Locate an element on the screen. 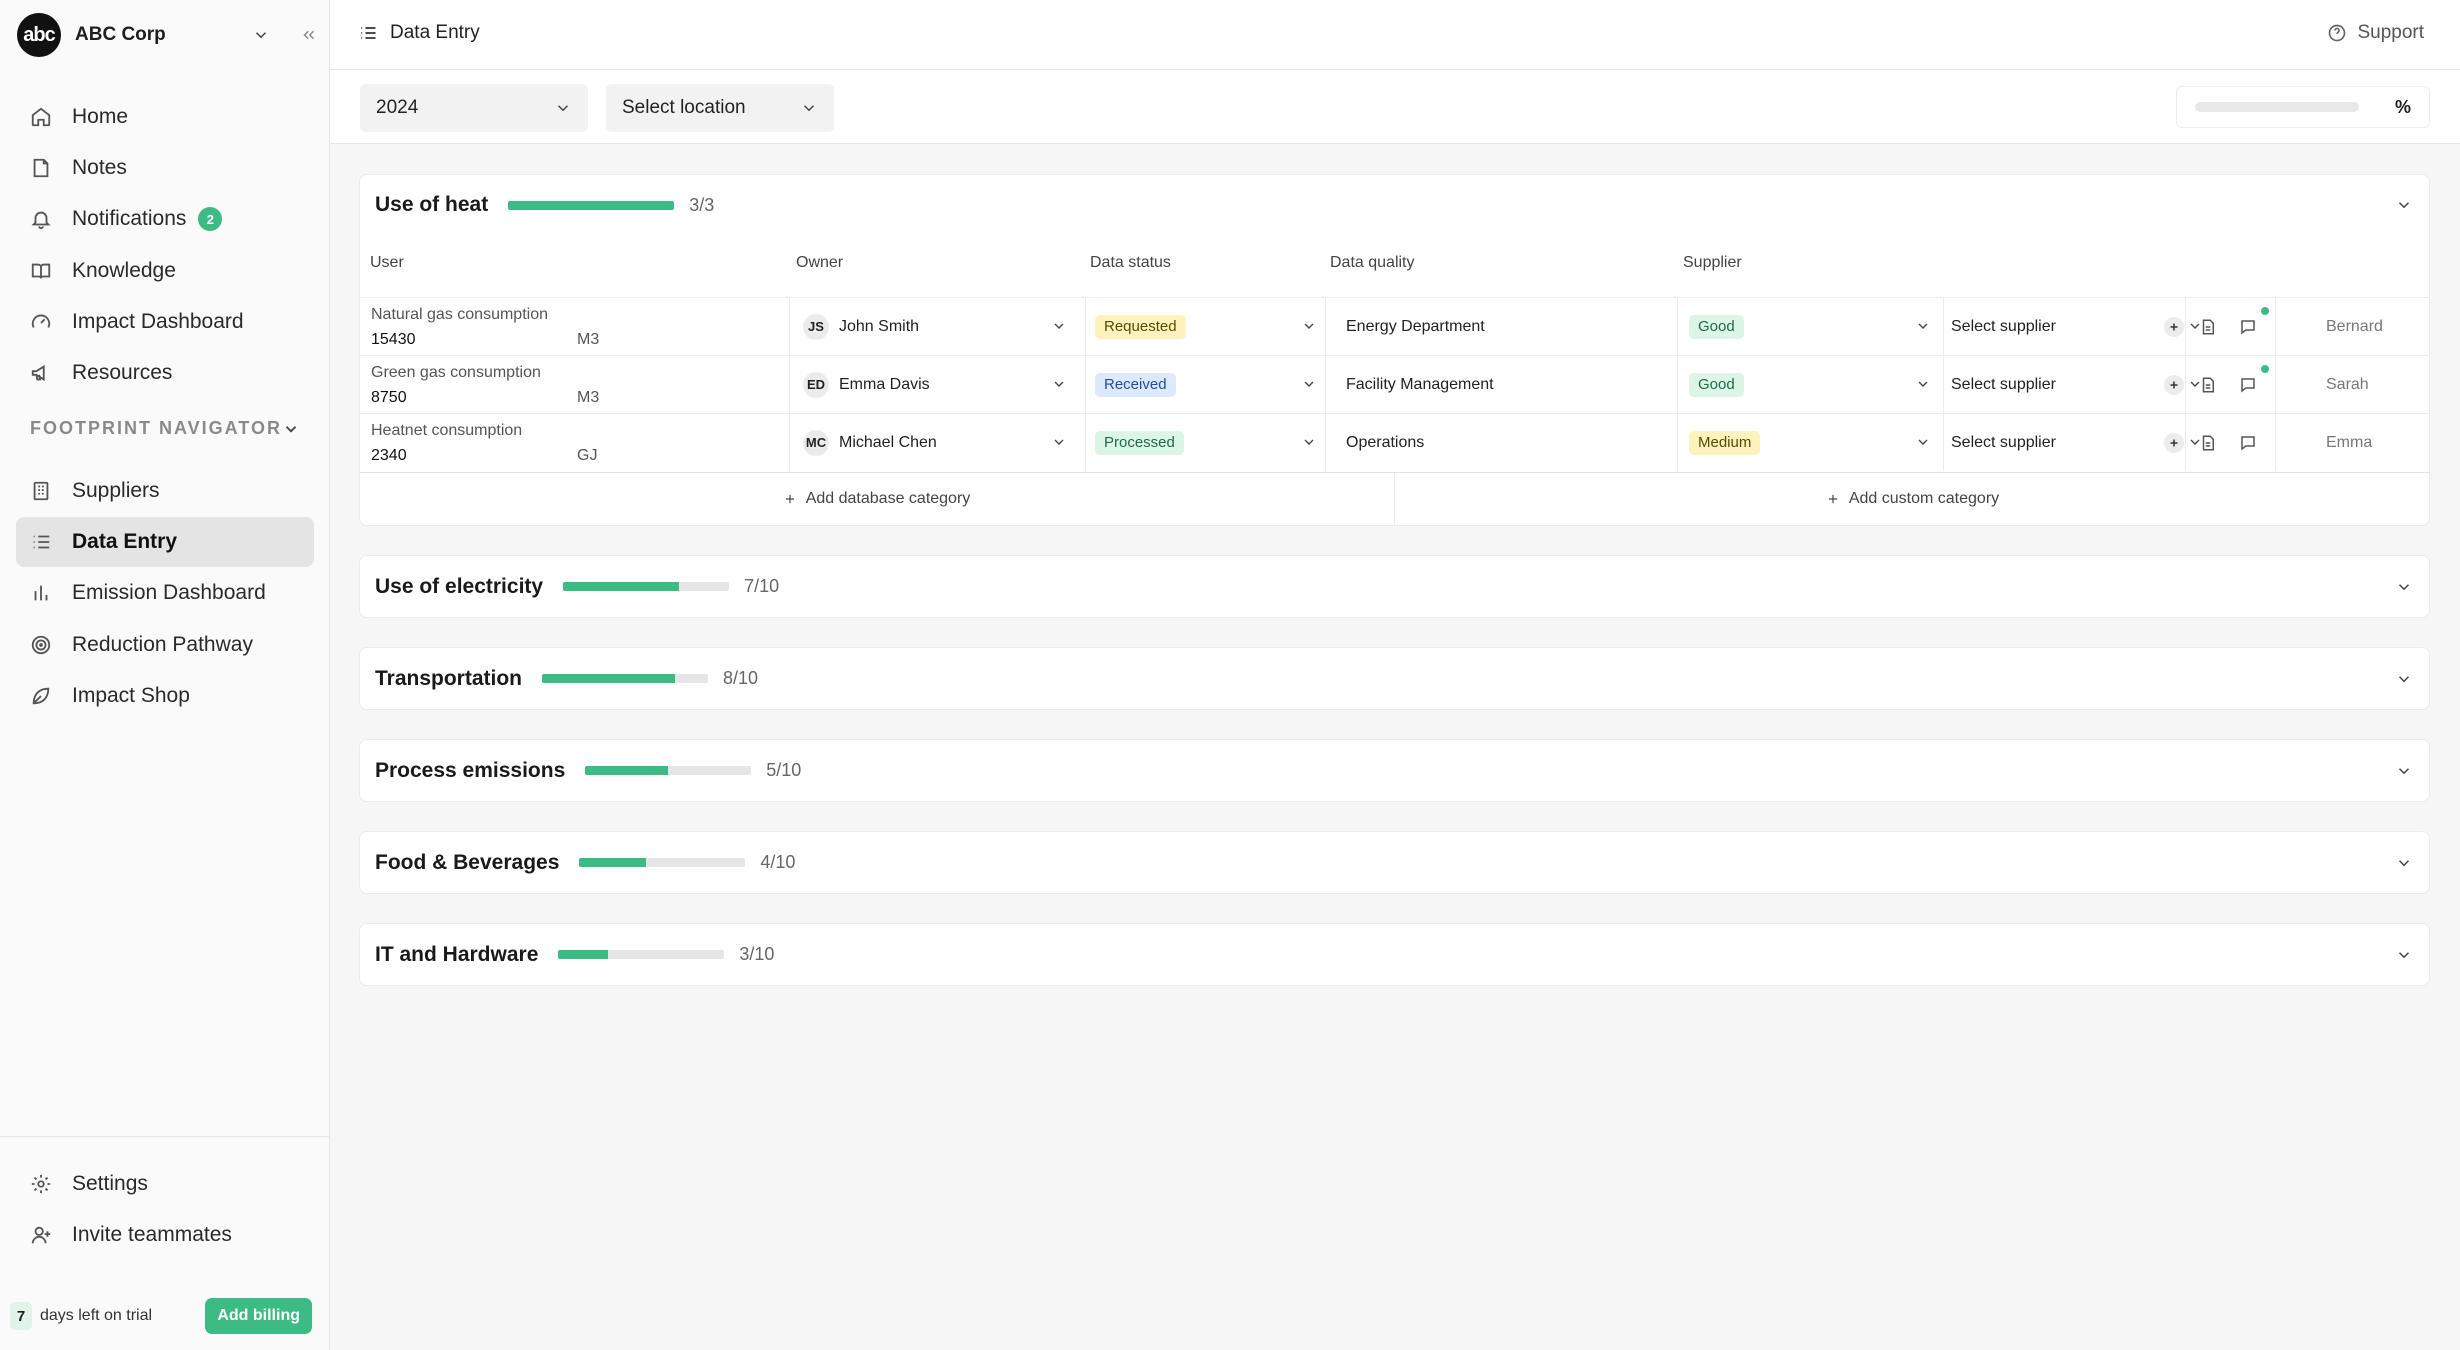  year-value: 2024 is located at coordinates (397, 107).